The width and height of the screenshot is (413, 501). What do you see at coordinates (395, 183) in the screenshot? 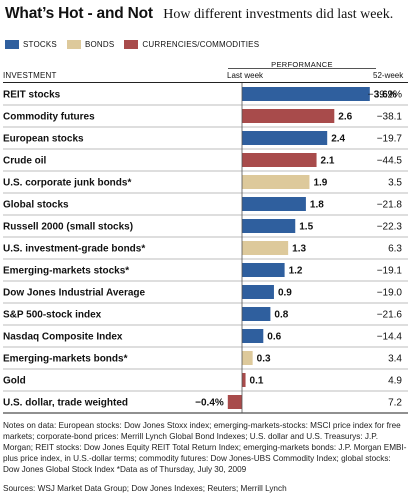
I see `week52-value: 3.5` at bounding box center [395, 183].